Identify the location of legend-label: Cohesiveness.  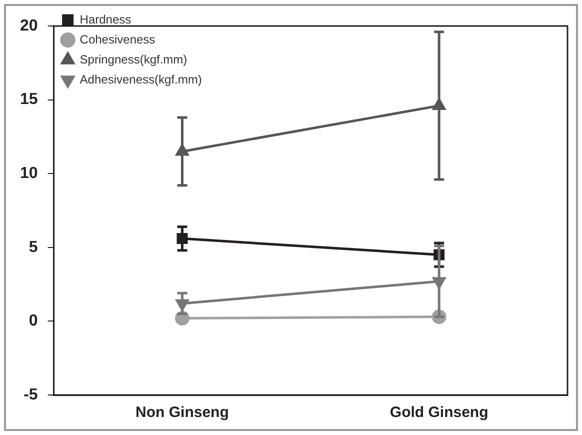
(118, 39).